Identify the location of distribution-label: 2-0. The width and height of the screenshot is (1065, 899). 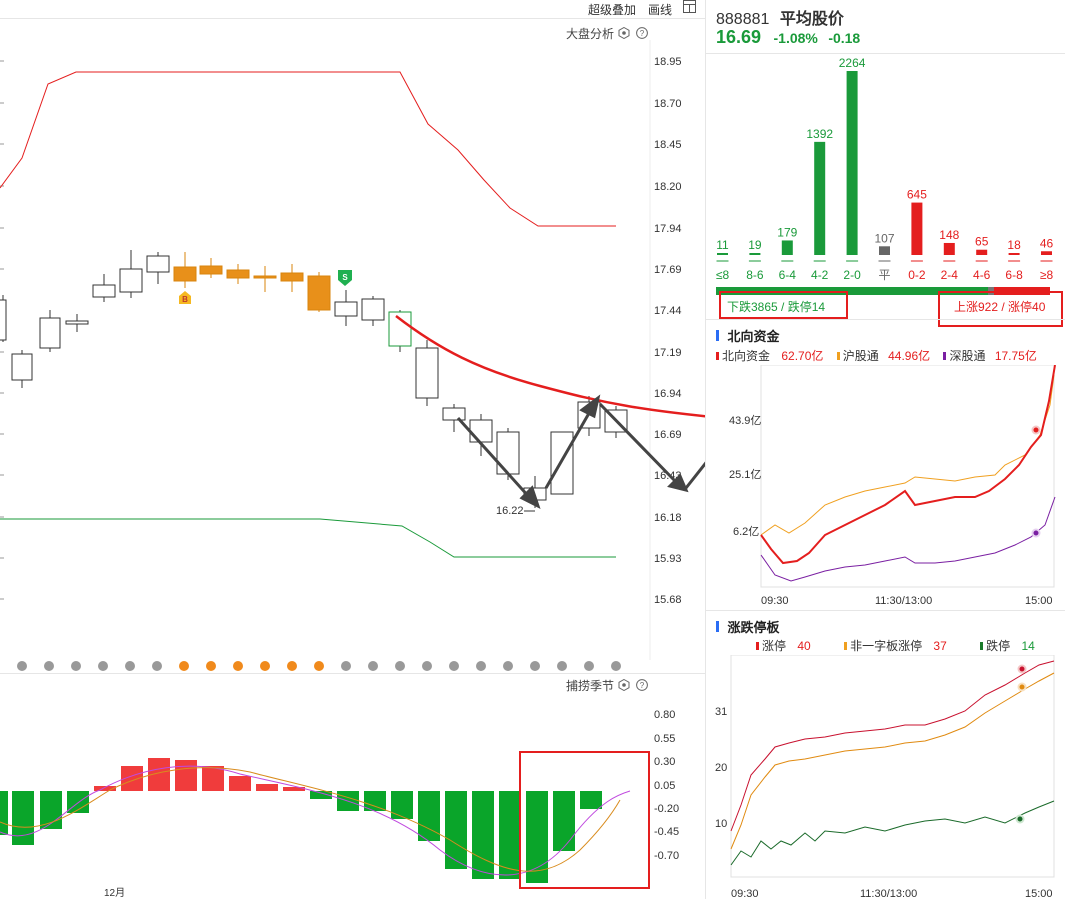
(852, 275).